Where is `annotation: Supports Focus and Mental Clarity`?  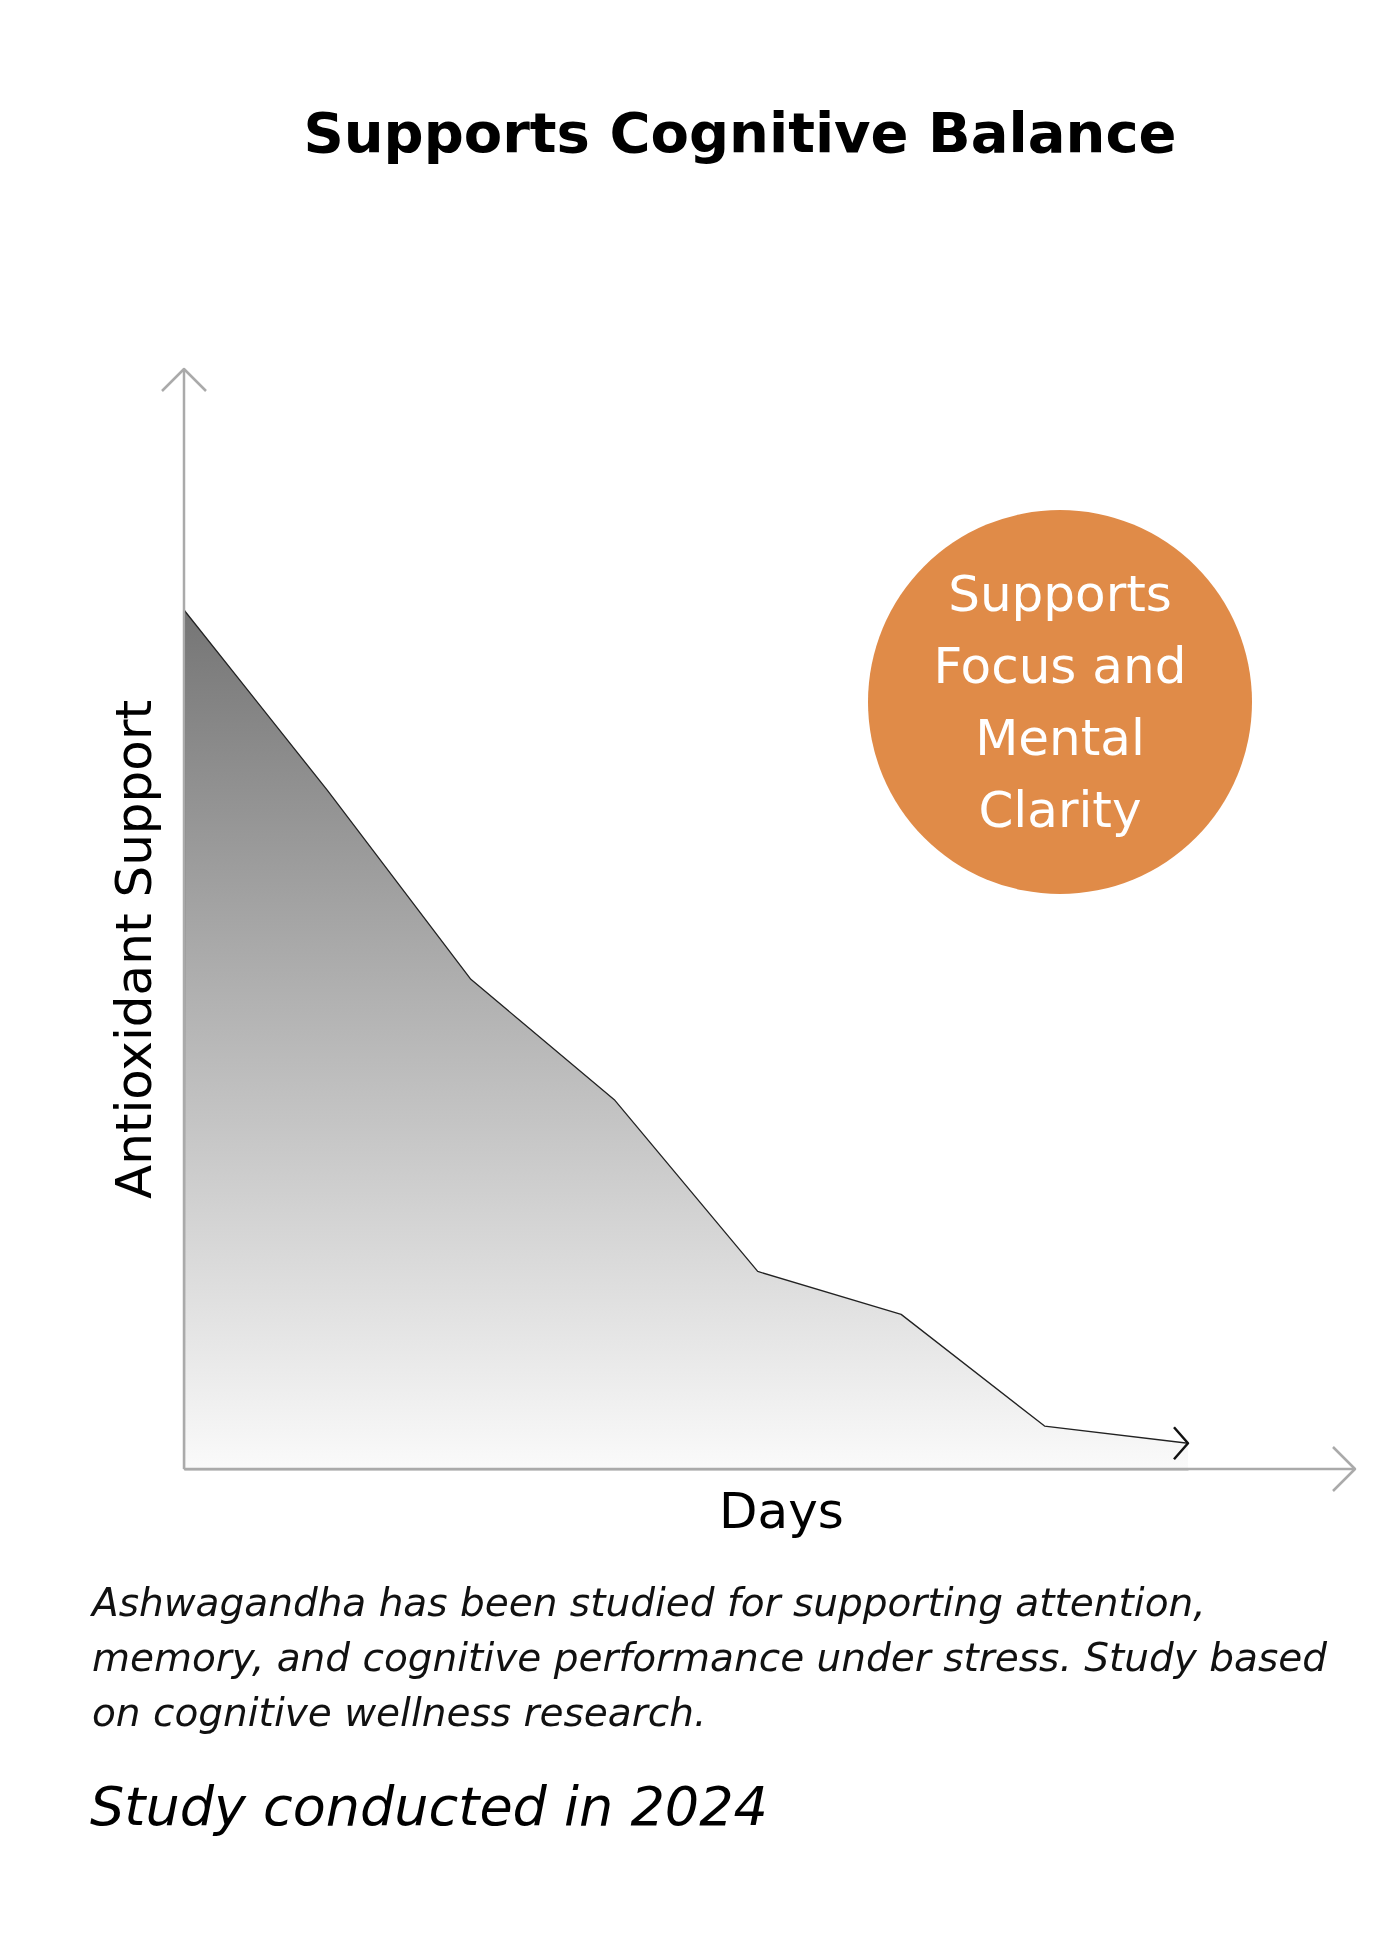
annotation: Supports Focus and Mental Clarity is located at coordinates (1060, 702).